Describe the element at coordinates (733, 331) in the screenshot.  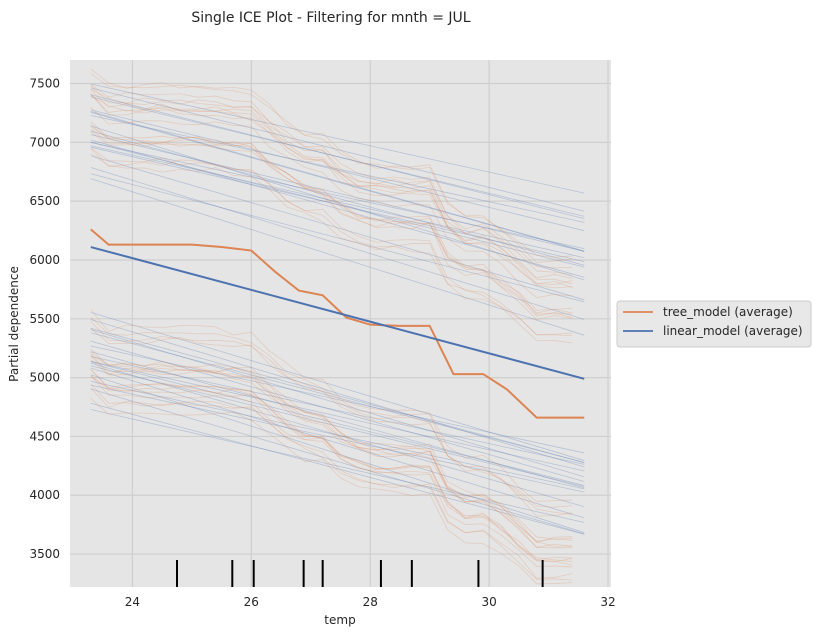
I see `legend-label-linear: linear_model (average)` at that location.